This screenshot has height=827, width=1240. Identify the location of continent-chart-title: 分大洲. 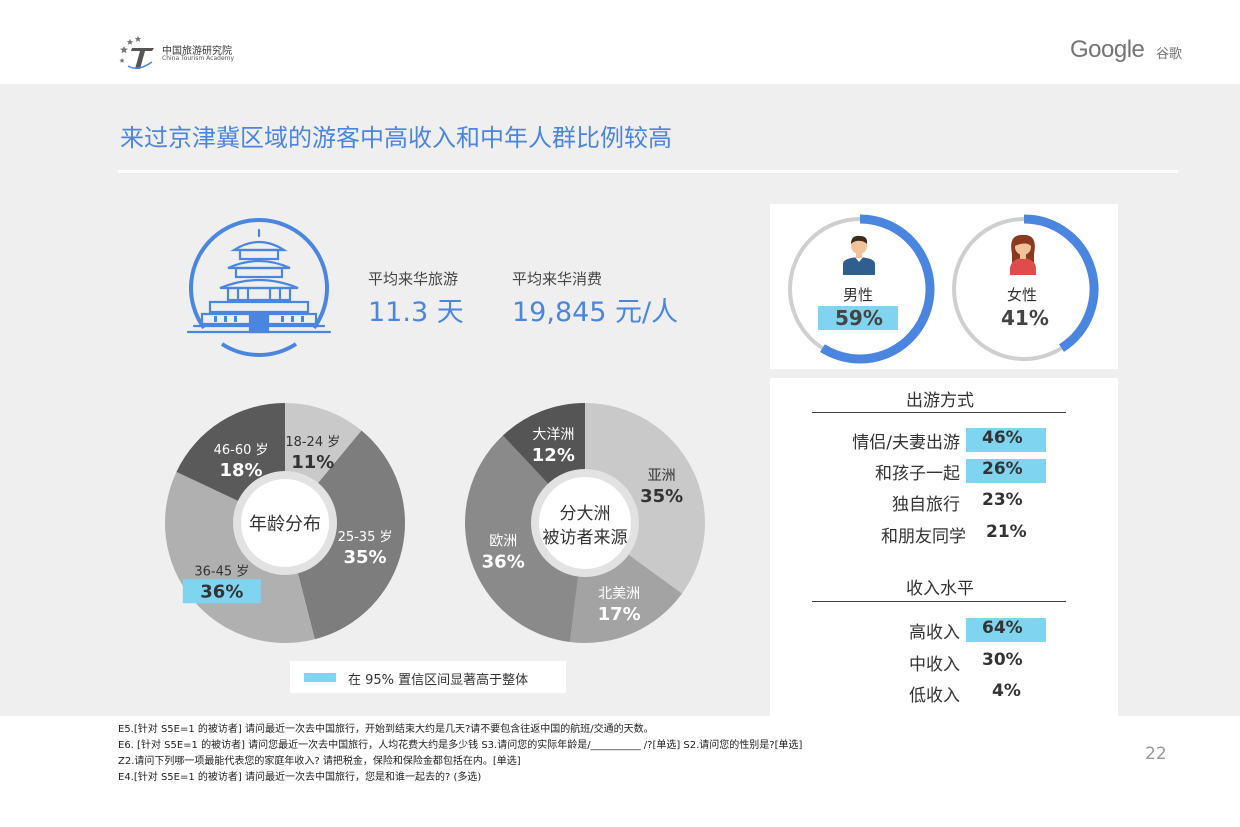
(585, 514).